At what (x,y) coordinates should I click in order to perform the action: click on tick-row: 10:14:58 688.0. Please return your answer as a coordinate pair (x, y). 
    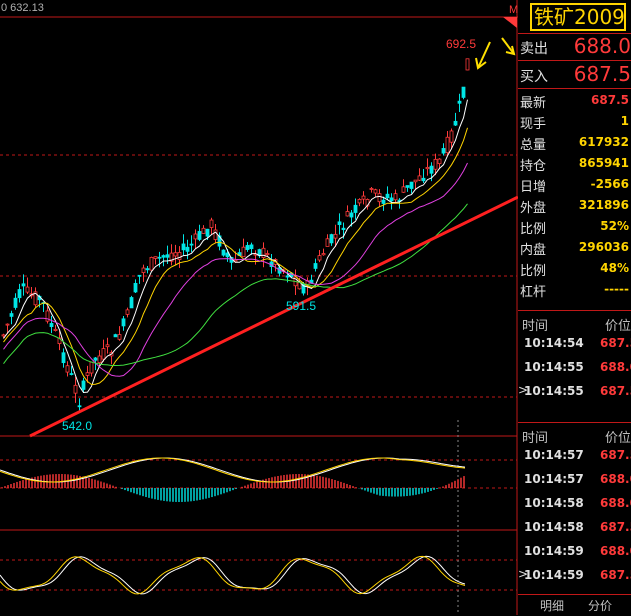
    Looking at the image, I should click on (574, 504).